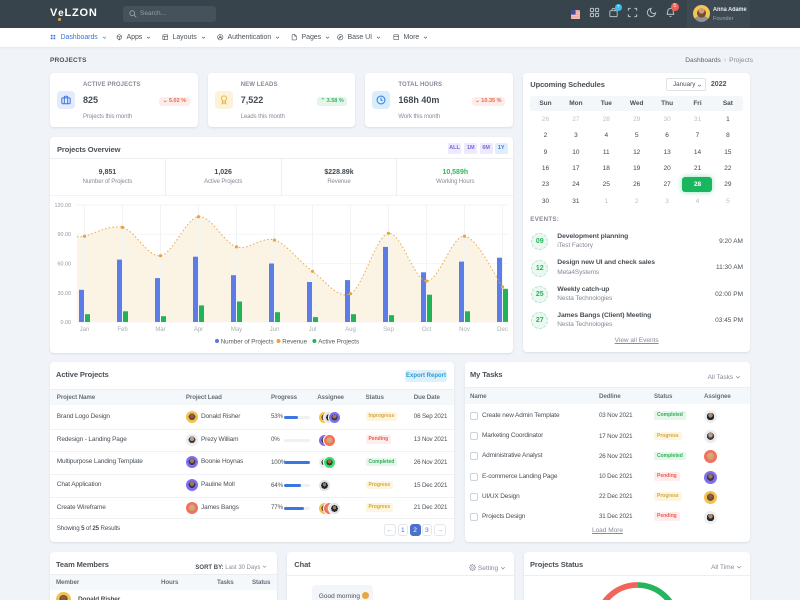 The image size is (800, 600). I want to click on svg-text: Aug, so click(350, 330).